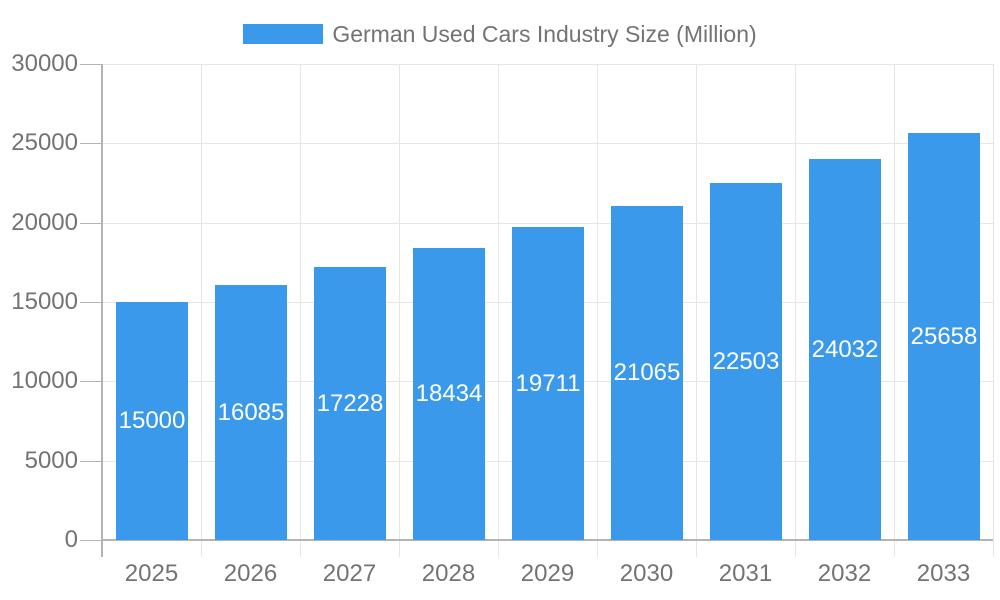  I want to click on y-axis-line, so click(102, 310).